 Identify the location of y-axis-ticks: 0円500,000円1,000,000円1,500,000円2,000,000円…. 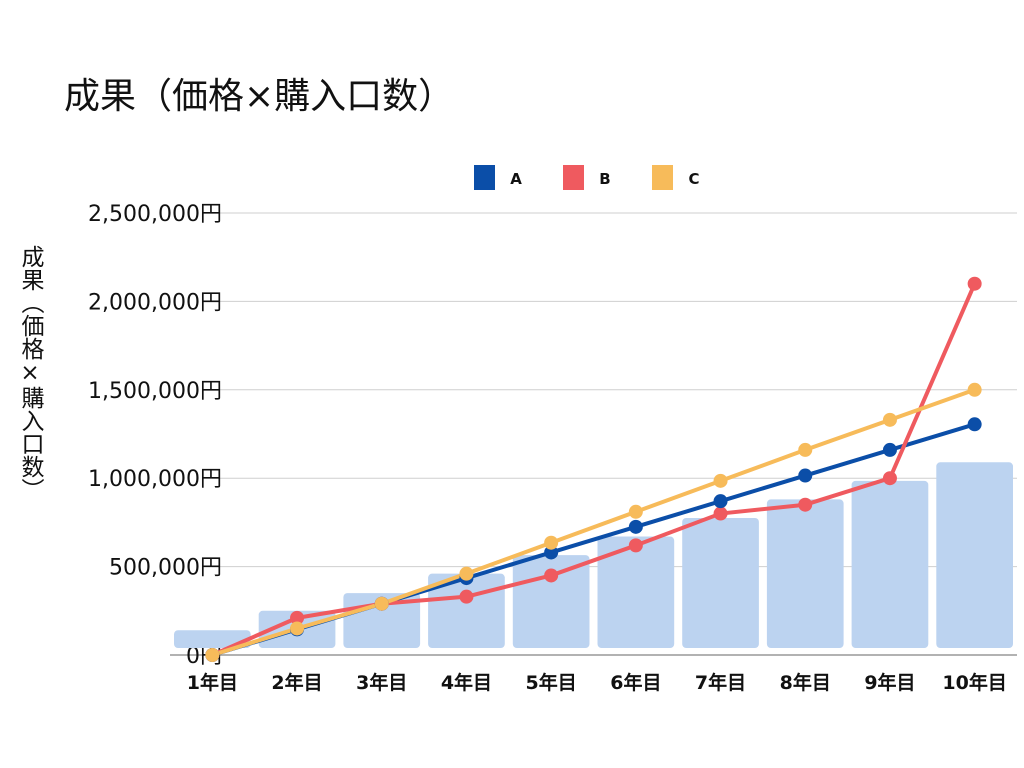
(155, 435).